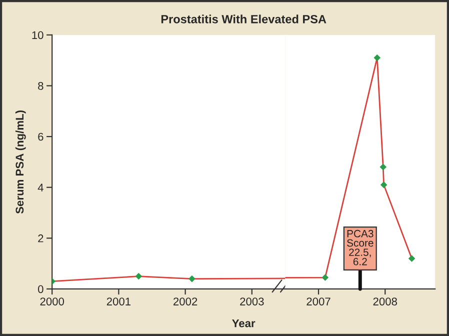  Describe the element at coordinates (41, 238) in the screenshot. I see `y-tick-label: 2` at that location.